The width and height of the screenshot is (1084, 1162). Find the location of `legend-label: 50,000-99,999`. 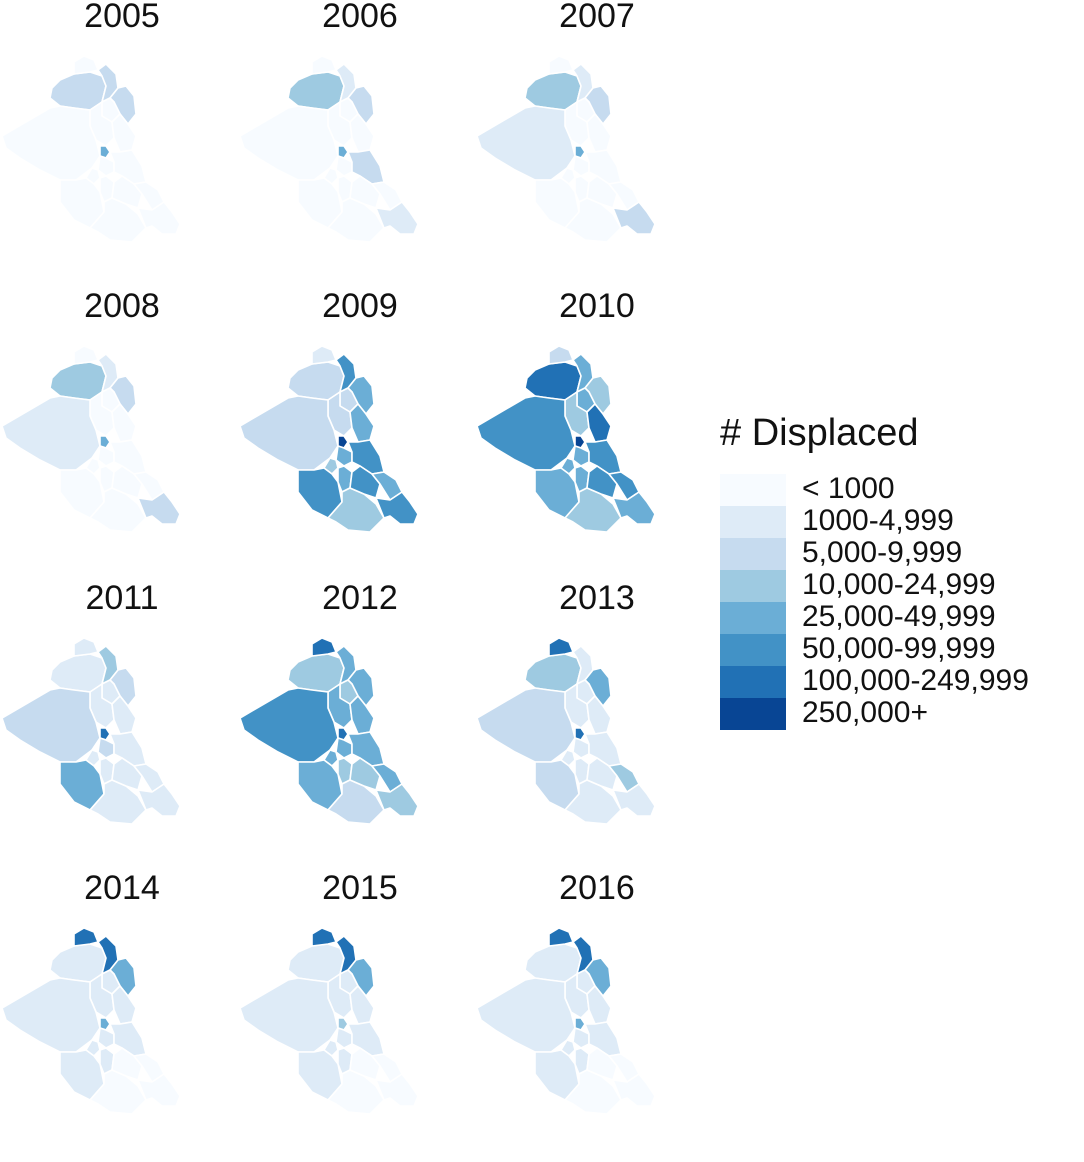

legend-label: 50,000-99,999 is located at coordinates (899, 648).